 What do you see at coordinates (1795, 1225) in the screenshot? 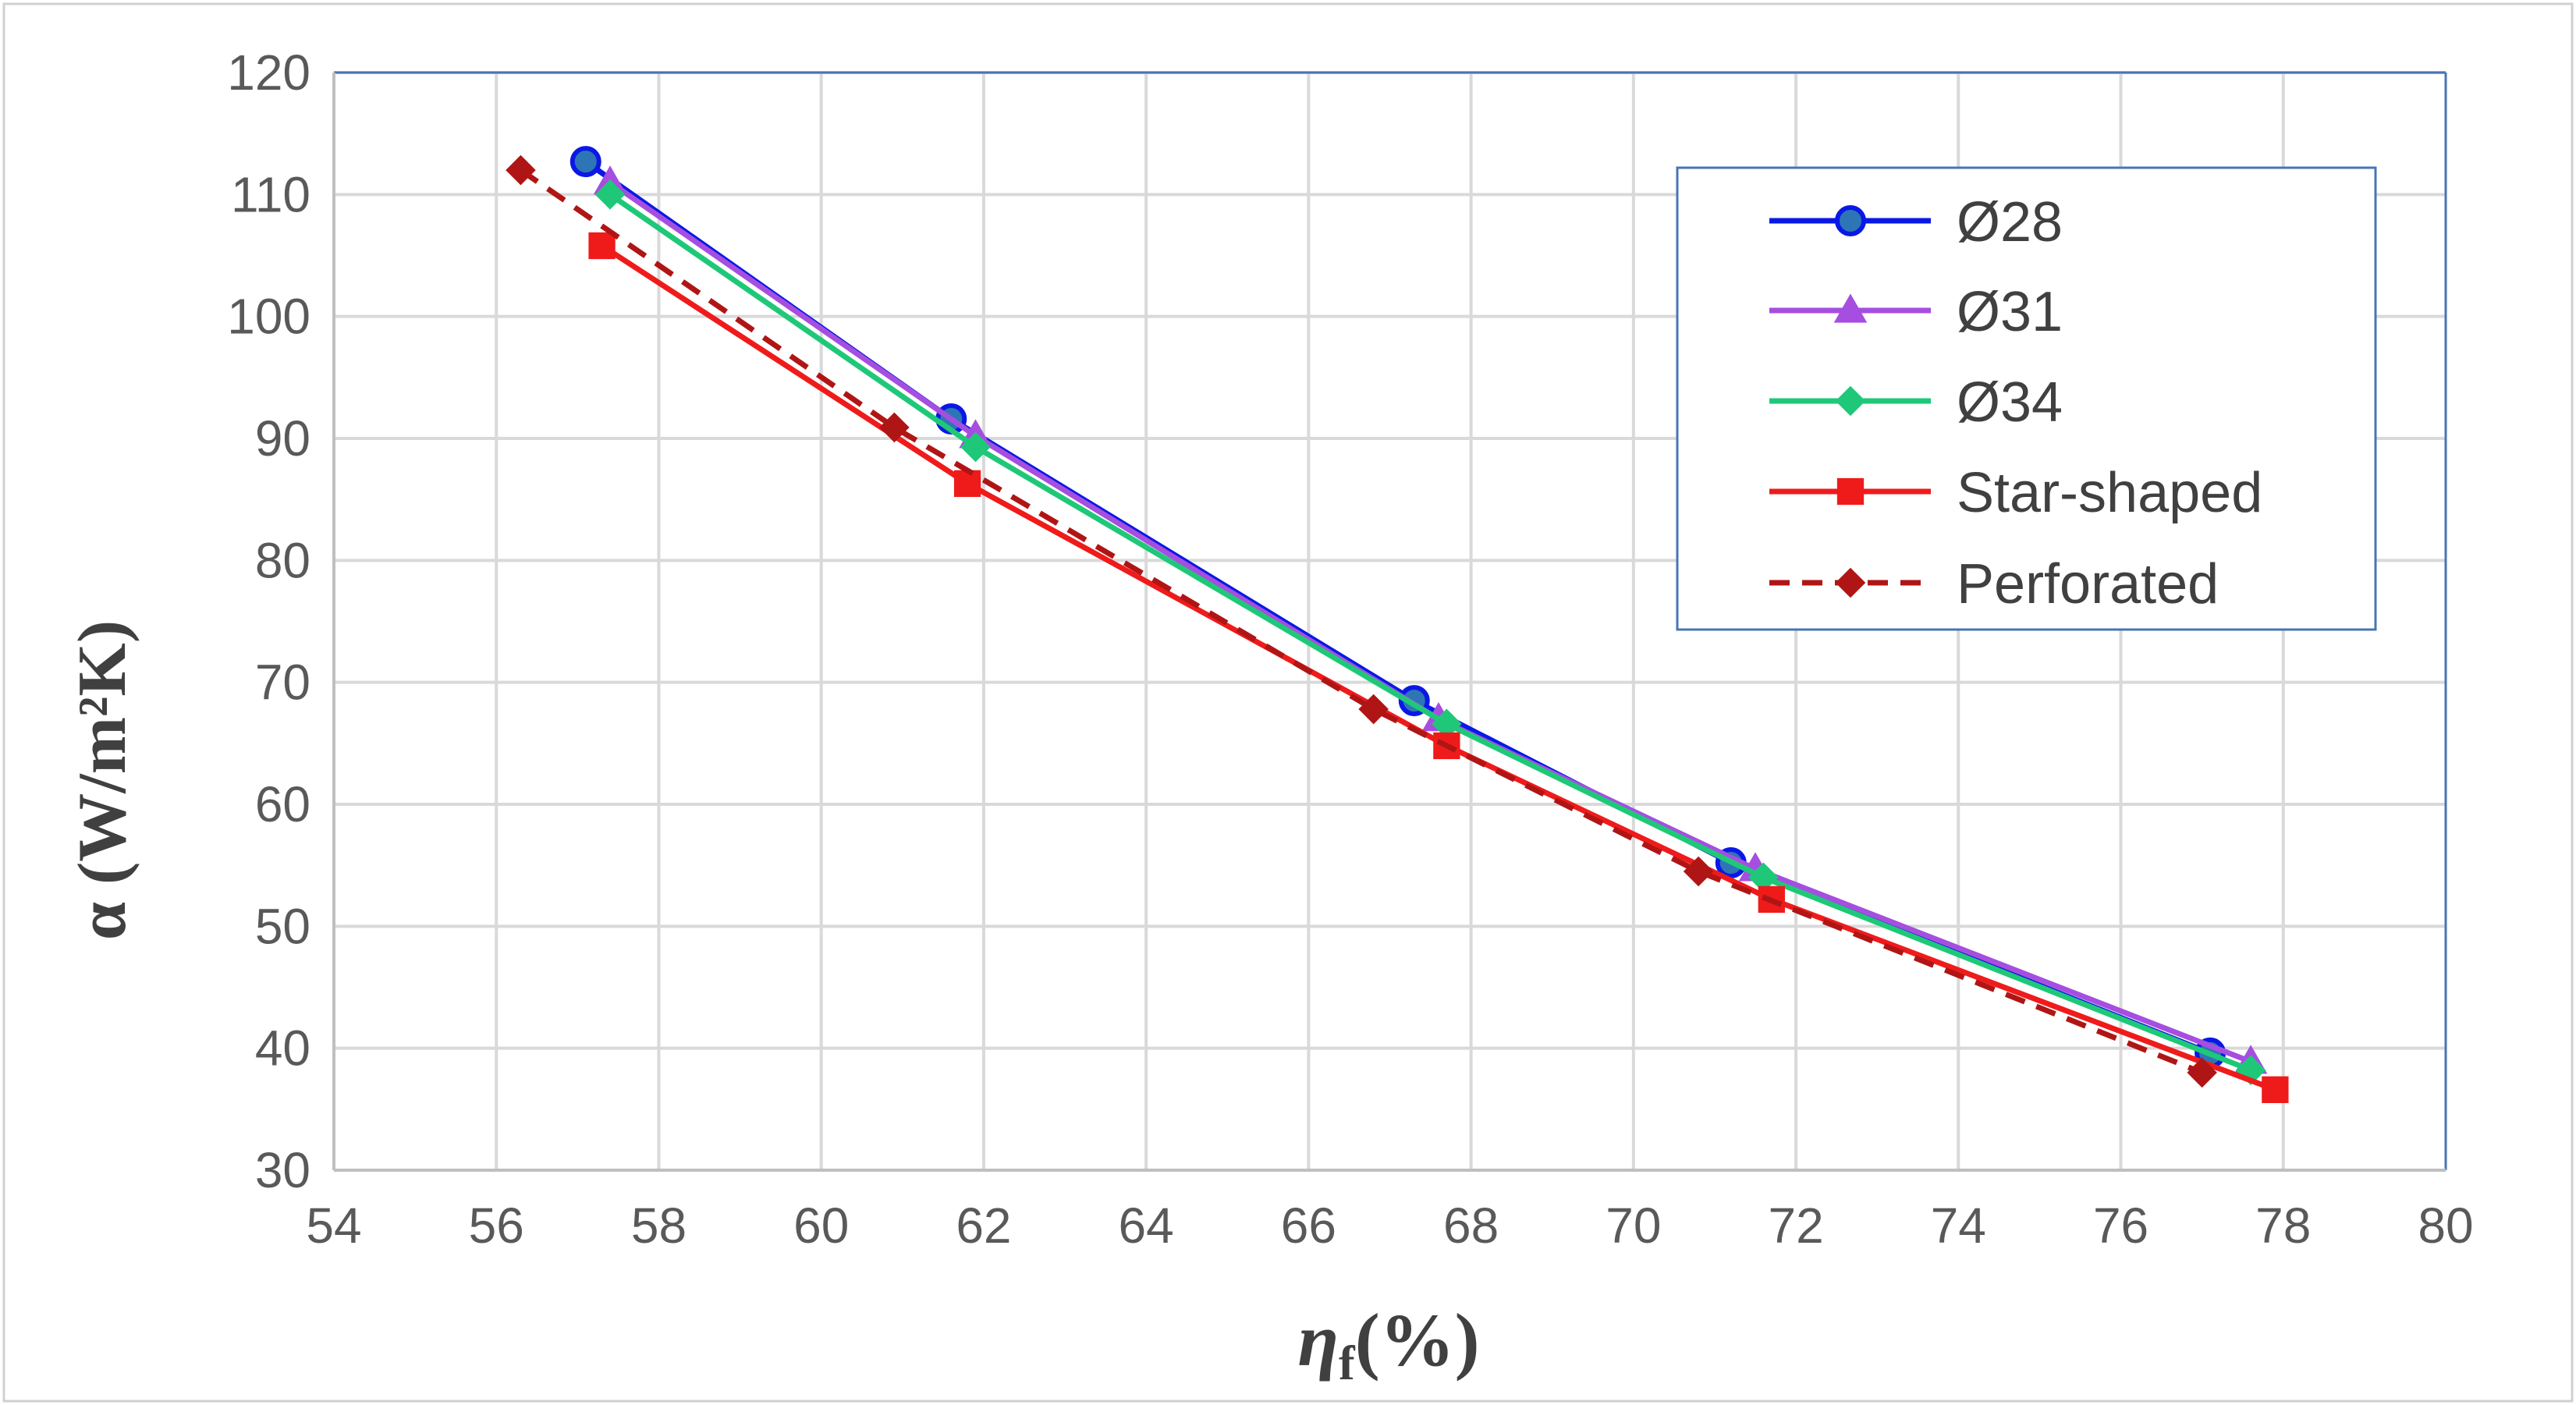
I see `x-tick-label: 72` at bounding box center [1795, 1225].